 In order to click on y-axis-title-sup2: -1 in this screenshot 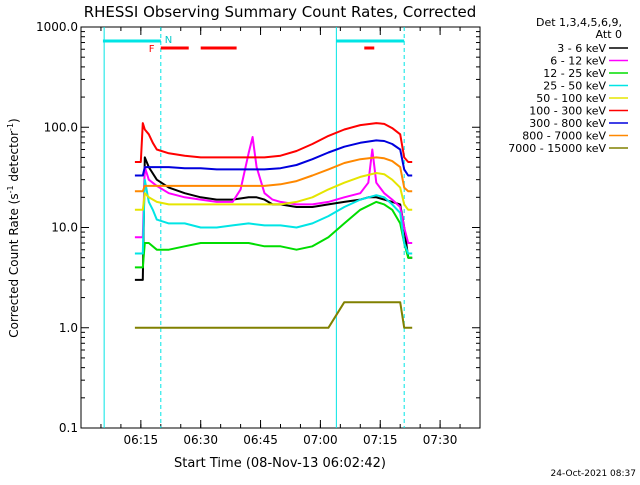, I will do `click(10, 127)`.